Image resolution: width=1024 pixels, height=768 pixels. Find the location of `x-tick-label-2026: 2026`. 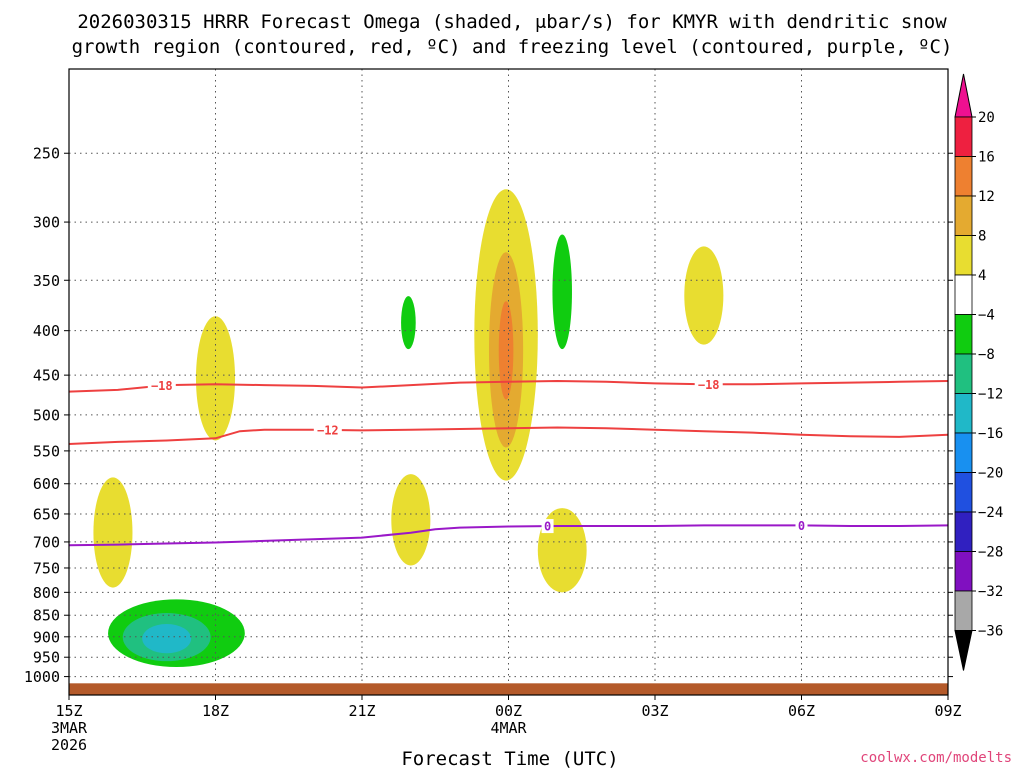

x-tick-label-2026: 2026 is located at coordinates (69, 745).